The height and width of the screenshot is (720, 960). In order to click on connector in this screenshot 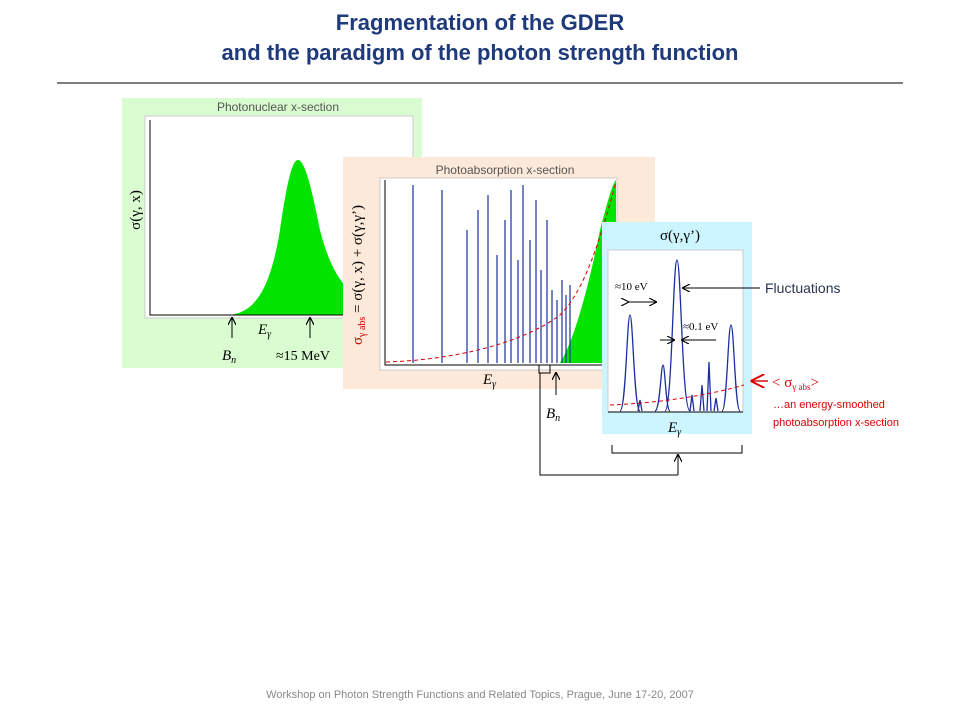, I will do `click(608, 424)`.